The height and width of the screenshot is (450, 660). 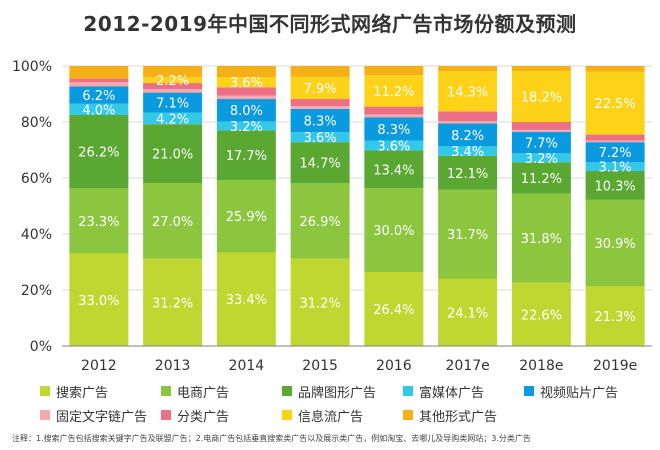 I want to click on x-tick-label: 2019e, so click(x=615, y=366).